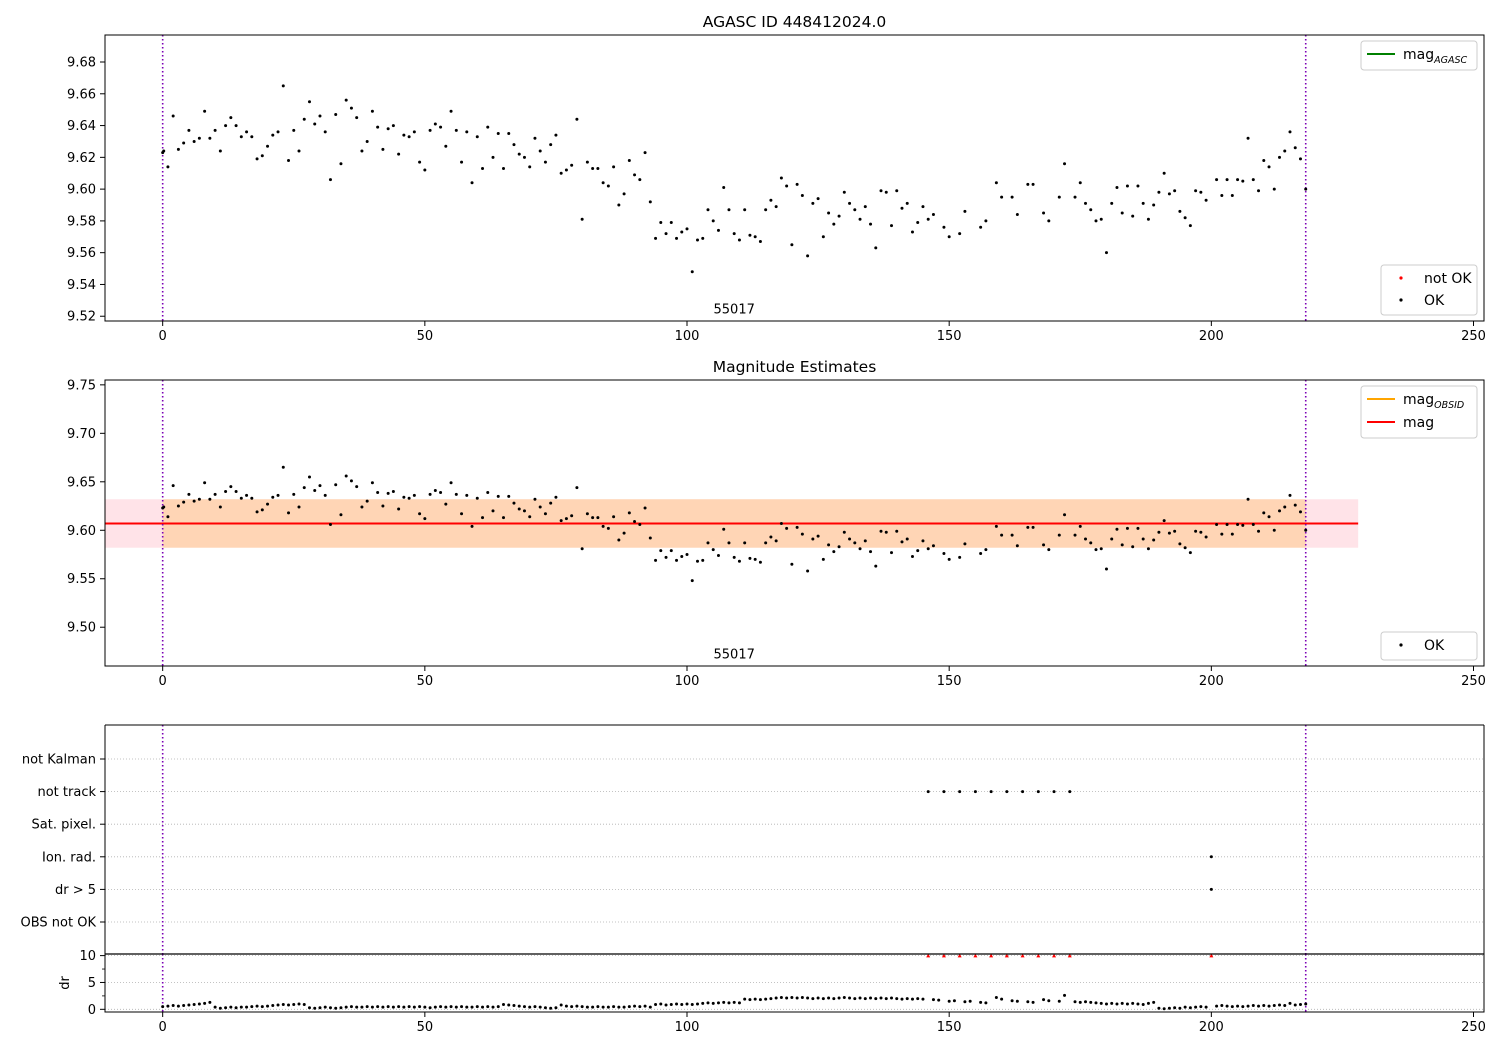  What do you see at coordinates (81, 579) in the screenshot?
I see `y-tick-label: 9.55` at bounding box center [81, 579].